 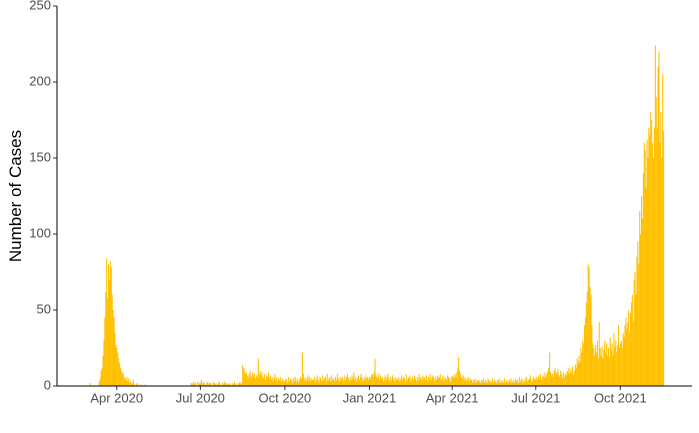 What do you see at coordinates (40, 80) in the screenshot?
I see `y-tick-label: 200` at bounding box center [40, 80].